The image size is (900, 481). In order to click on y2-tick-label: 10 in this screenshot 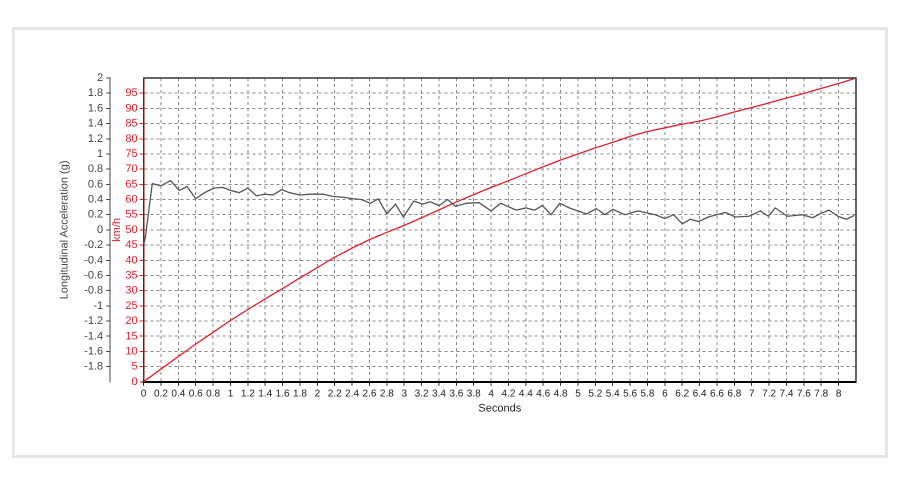, I will do `click(131, 351)`.